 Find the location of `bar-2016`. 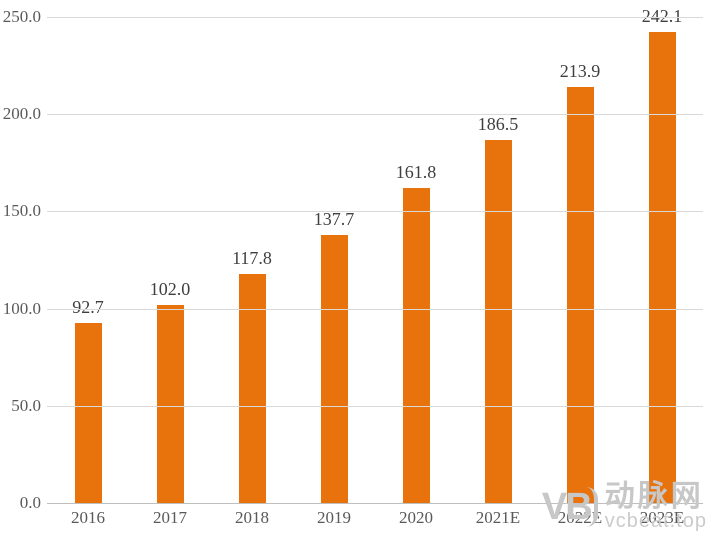

bar-2016 is located at coordinates (88, 412).